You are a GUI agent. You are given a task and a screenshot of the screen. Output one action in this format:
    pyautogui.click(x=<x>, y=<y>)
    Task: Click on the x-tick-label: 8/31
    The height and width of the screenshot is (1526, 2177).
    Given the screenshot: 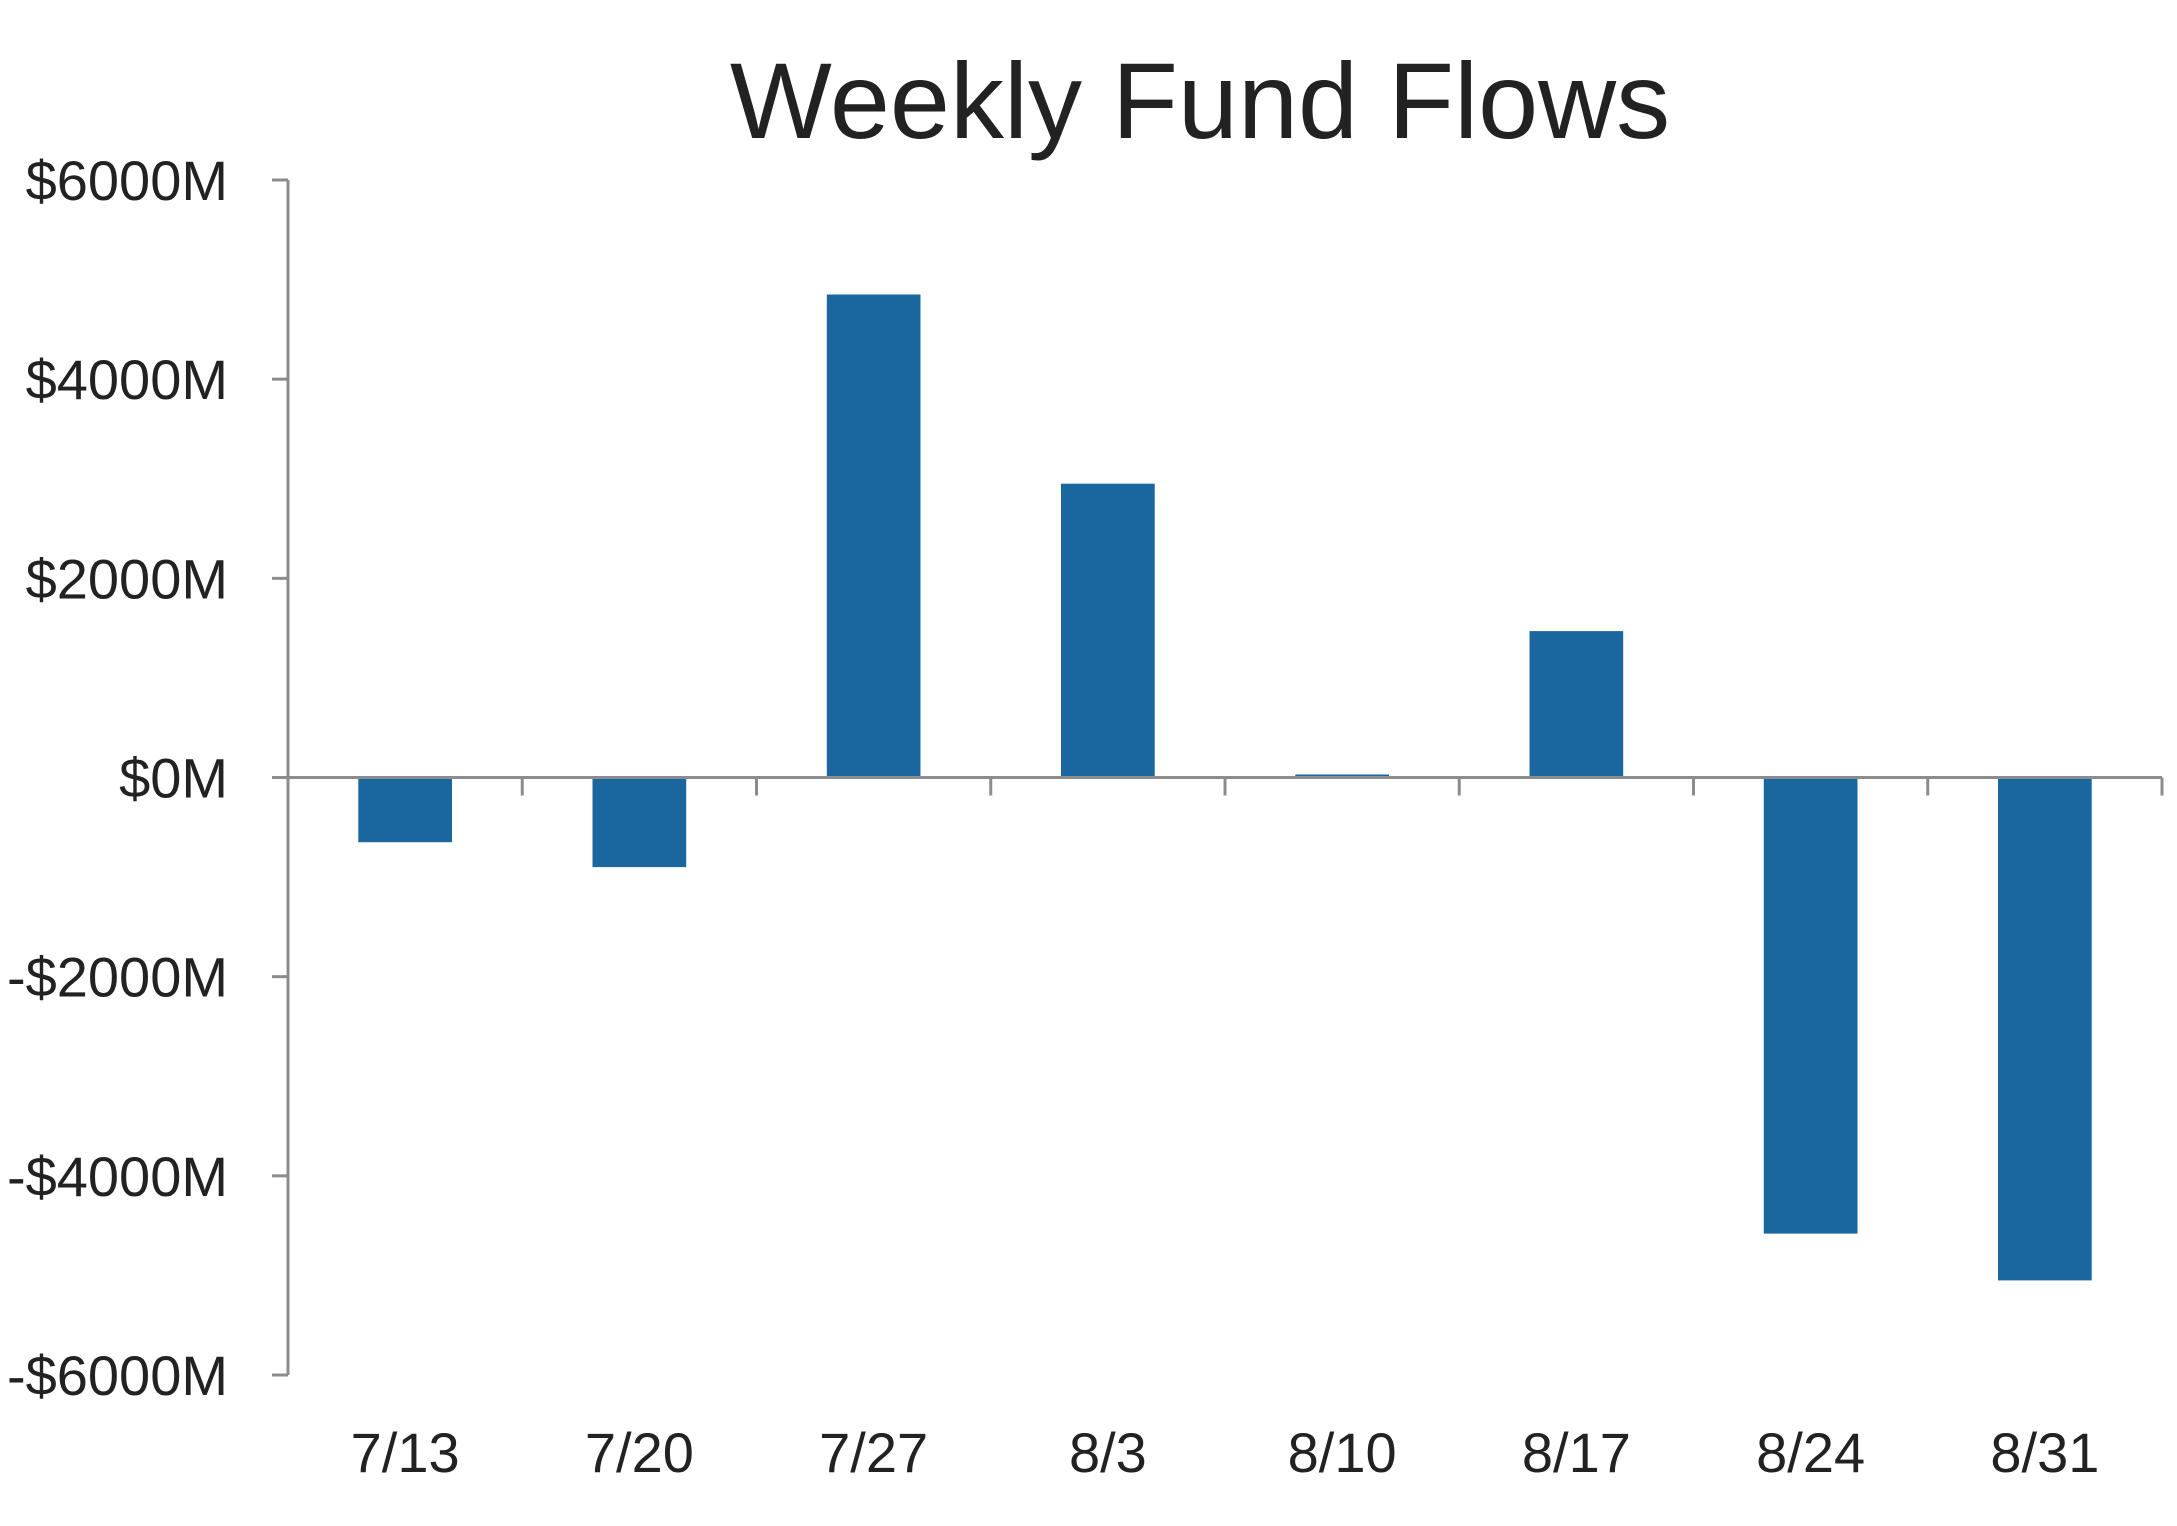 What is the action you would take?
    pyautogui.click(x=2044, y=1452)
    